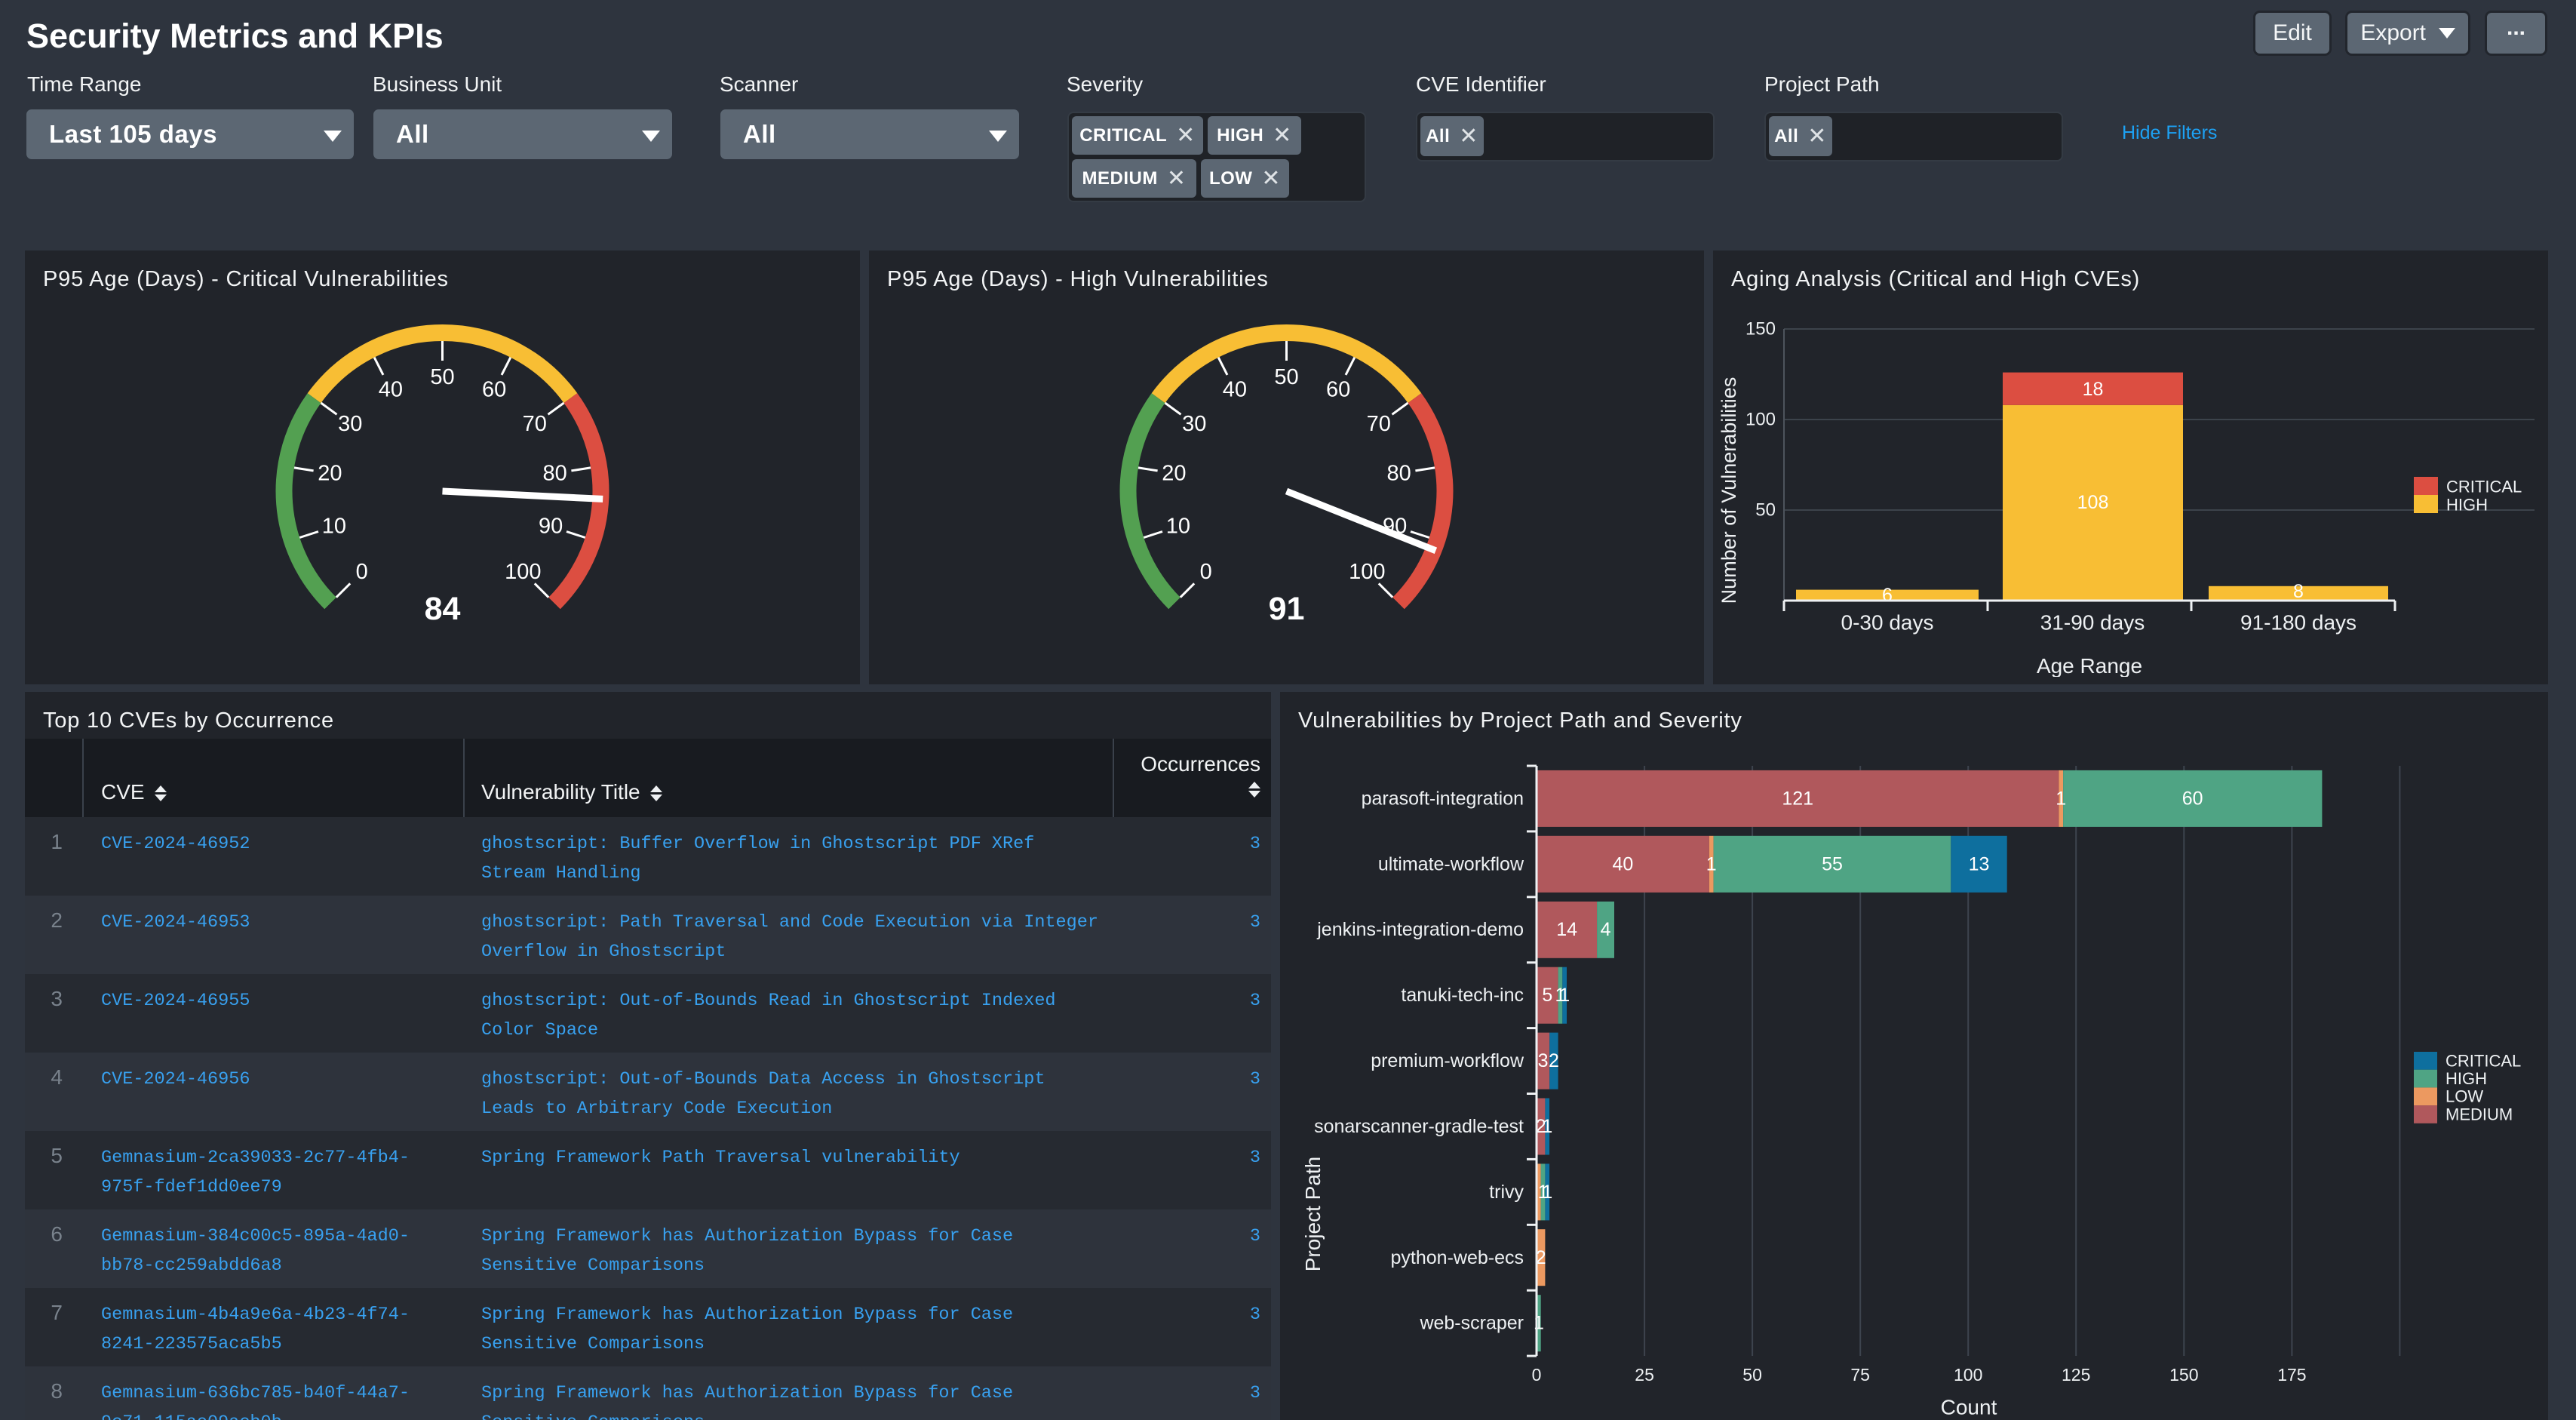 This screenshot has height=1420, width=2576. I want to click on svg-text: ultimate-workflow, so click(1451, 863).